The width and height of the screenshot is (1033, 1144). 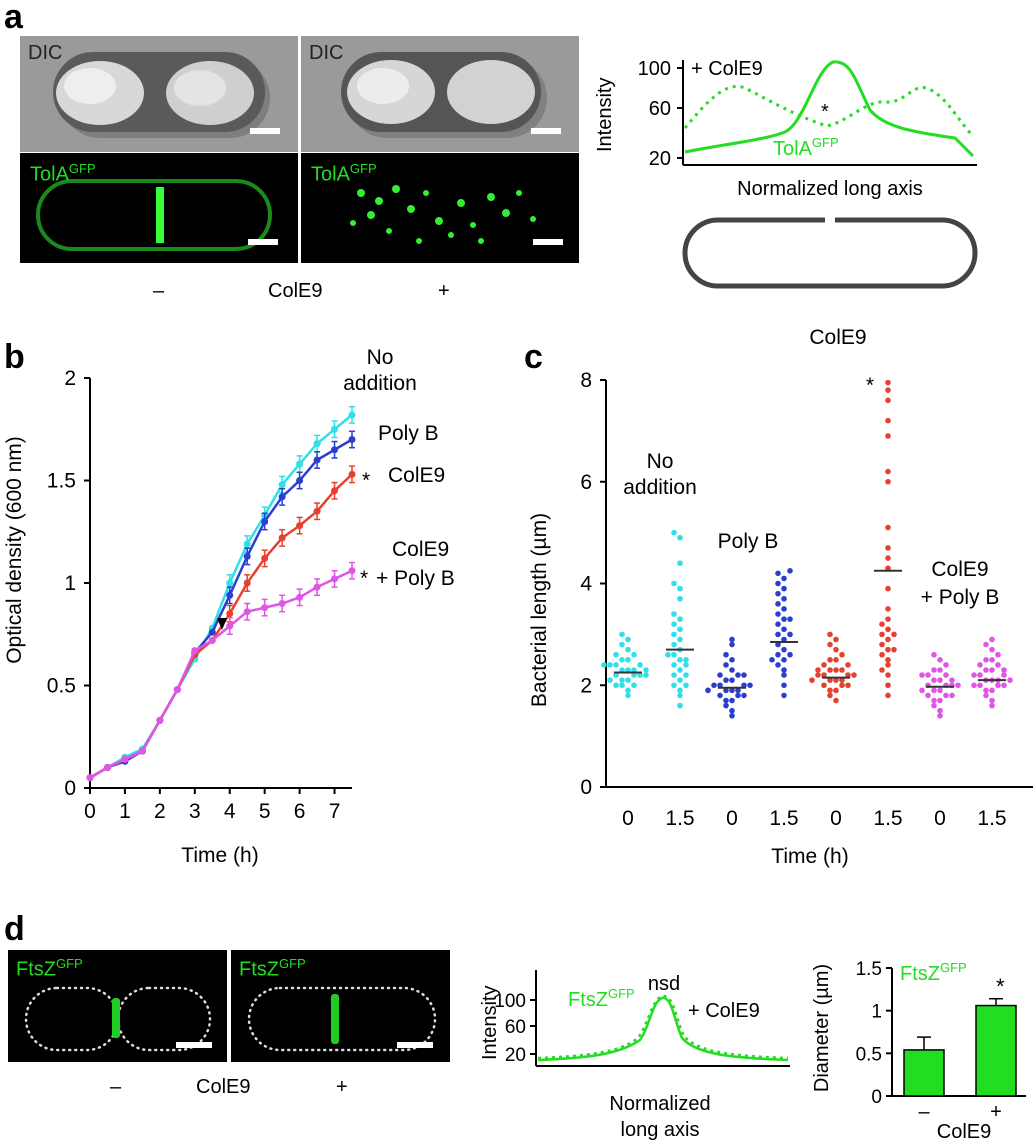 I want to click on panel-a-letter: a, so click(x=13, y=18).